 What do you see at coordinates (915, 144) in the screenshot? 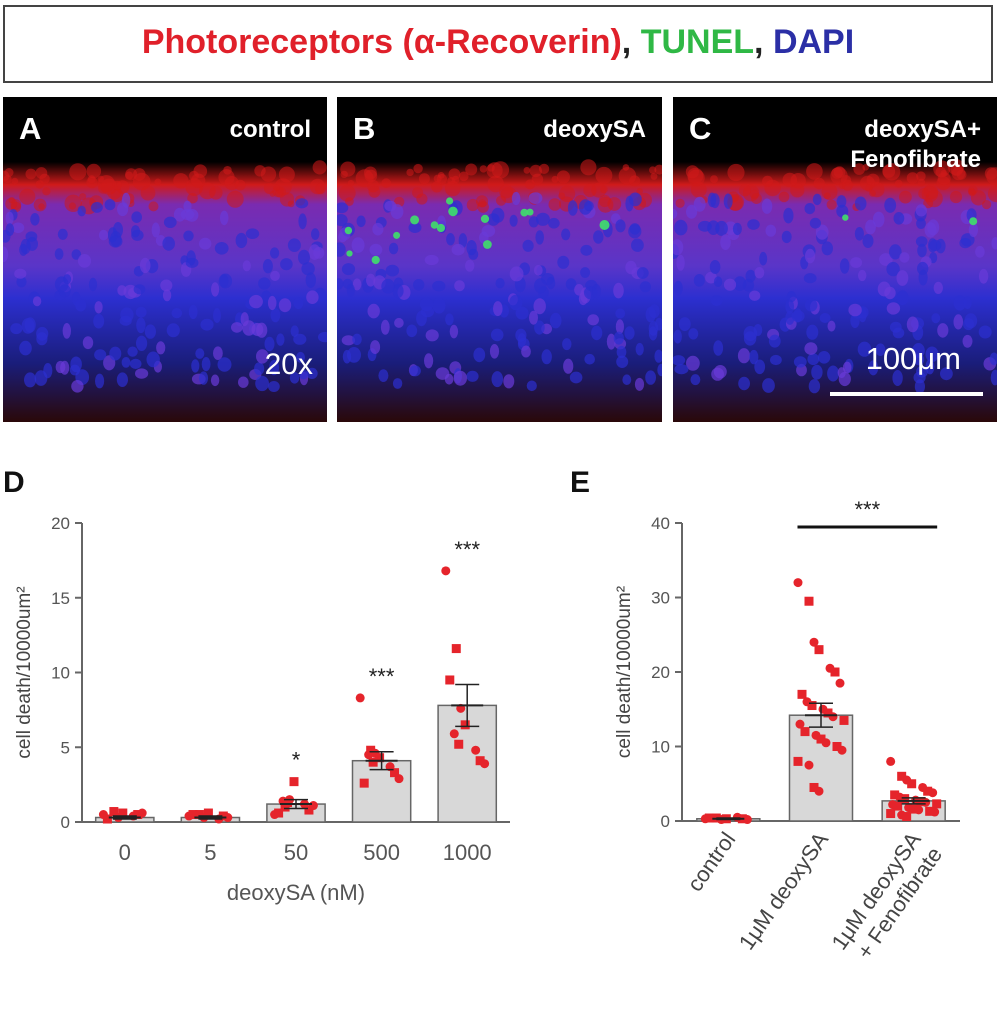
I see `panel-condition-c: deoxySA+ Fenofibrate` at bounding box center [915, 144].